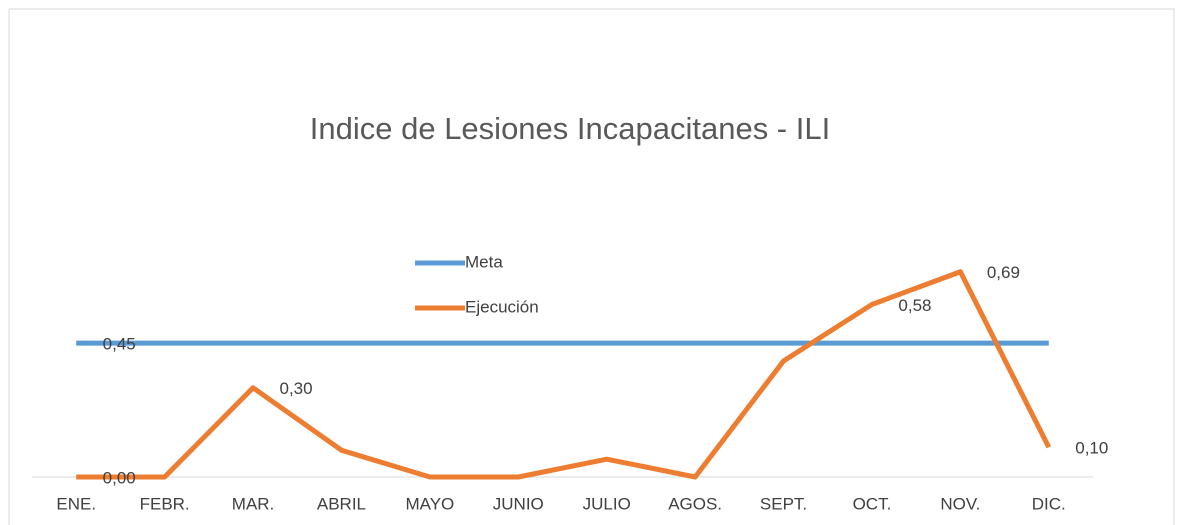 Image resolution: width=1183 pixels, height=525 pixels. What do you see at coordinates (119, 477) in the screenshot?
I see `data-label: 0,00` at bounding box center [119, 477].